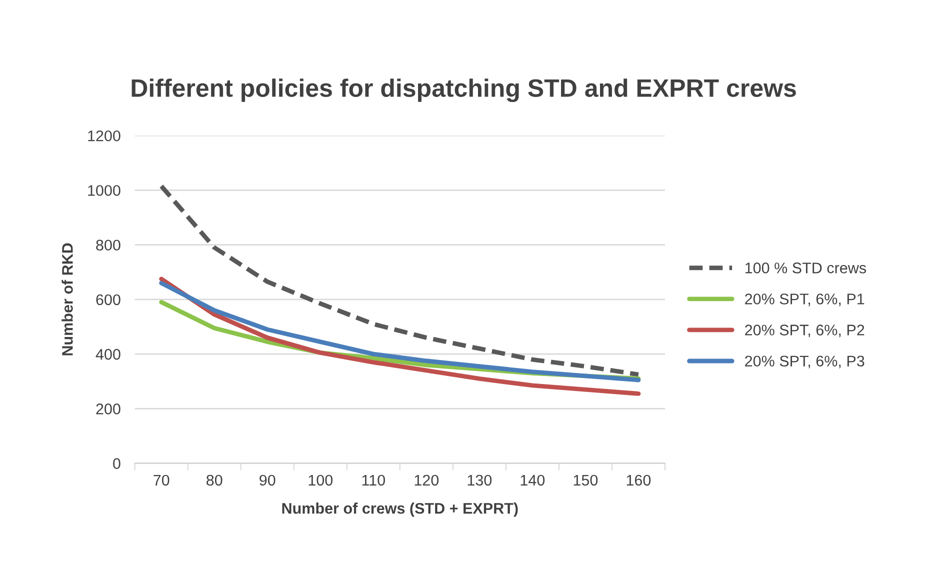 This screenshot has height=565, width=930. Describe the element at coordinates (804, 331) in the screenshot. I see `legend-label: 20% SPT, 6%, P2` at that location.